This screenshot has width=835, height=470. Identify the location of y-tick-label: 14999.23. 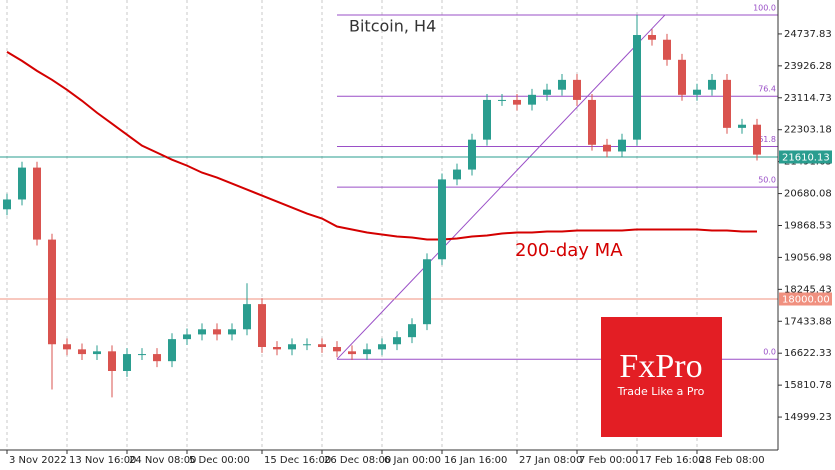
(808, 417).